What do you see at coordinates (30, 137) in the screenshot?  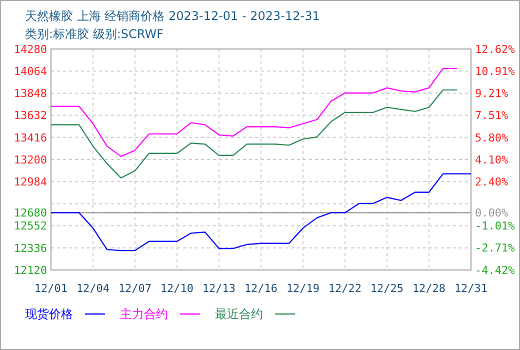 I see `y-tick-label: 13416` at bounding box center [30, 137].